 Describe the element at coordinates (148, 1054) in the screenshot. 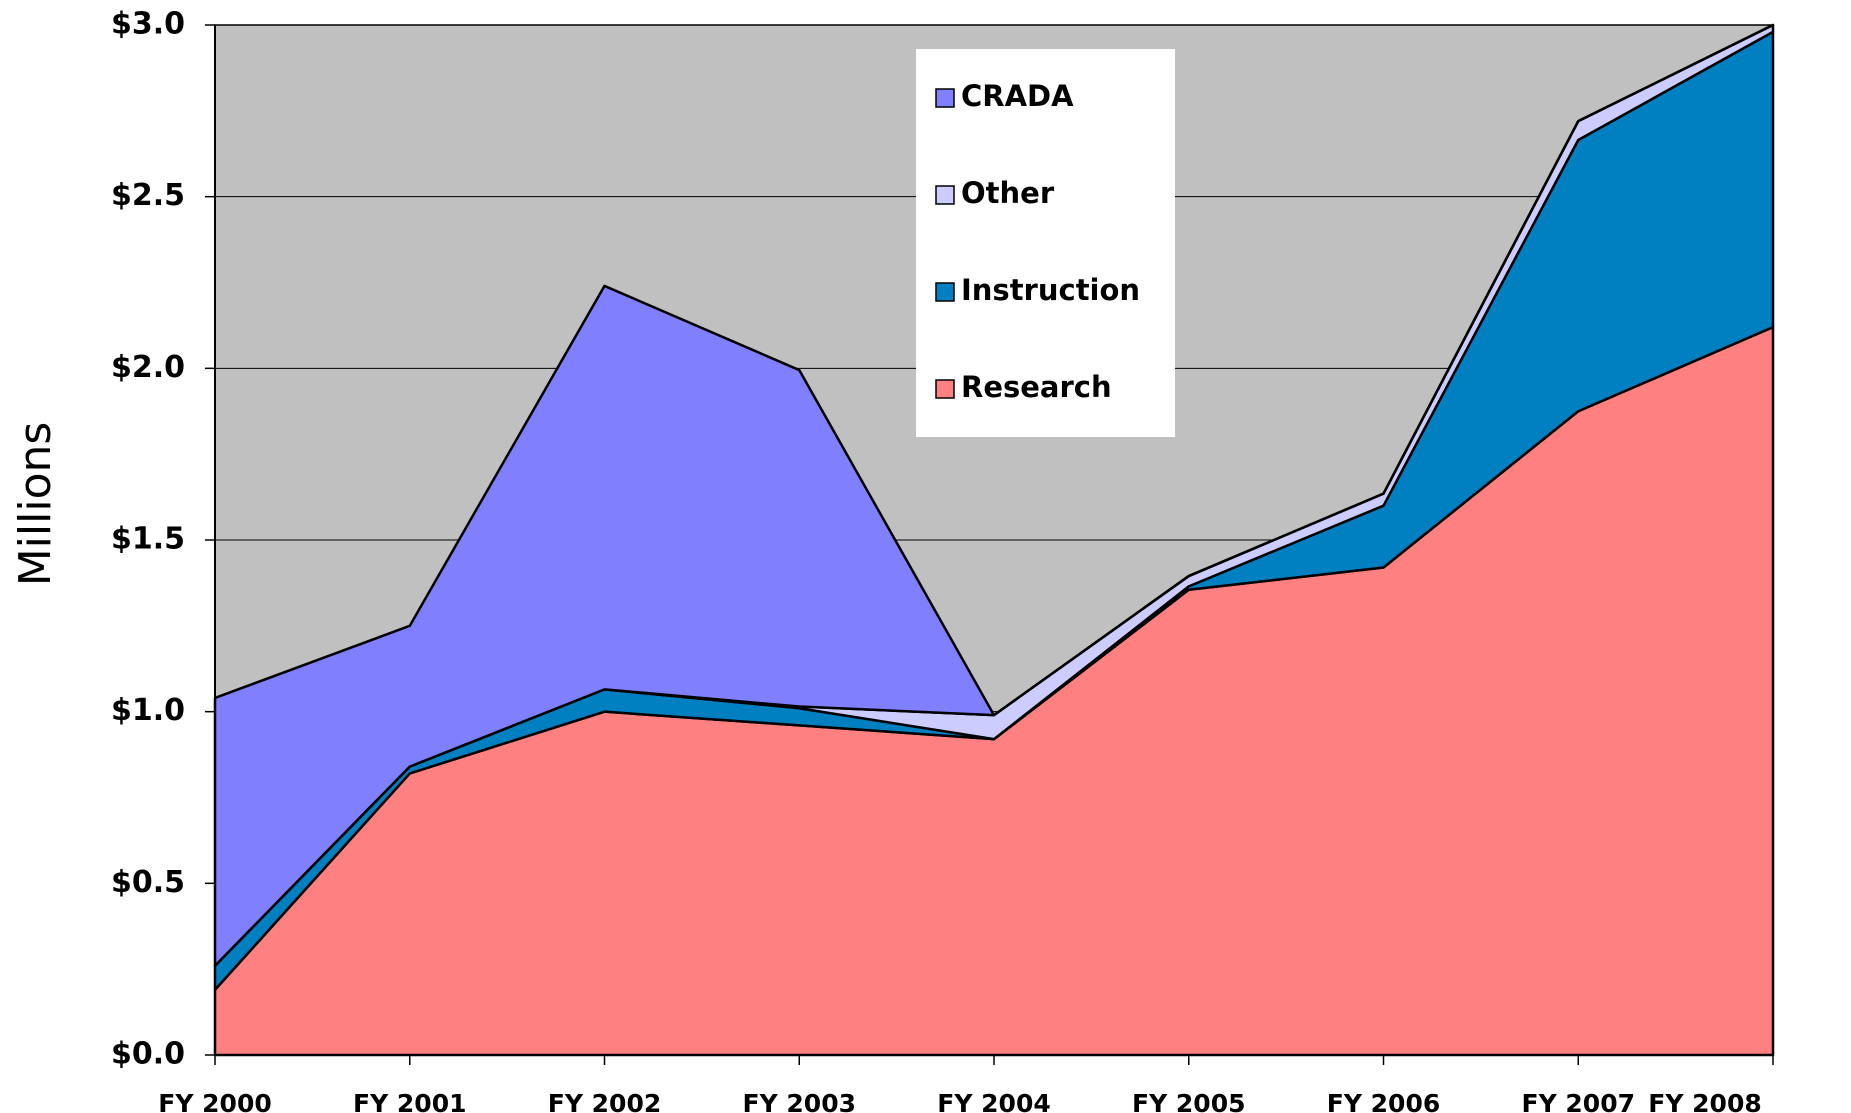

I see `y-tick-label: $0.0` at that location.